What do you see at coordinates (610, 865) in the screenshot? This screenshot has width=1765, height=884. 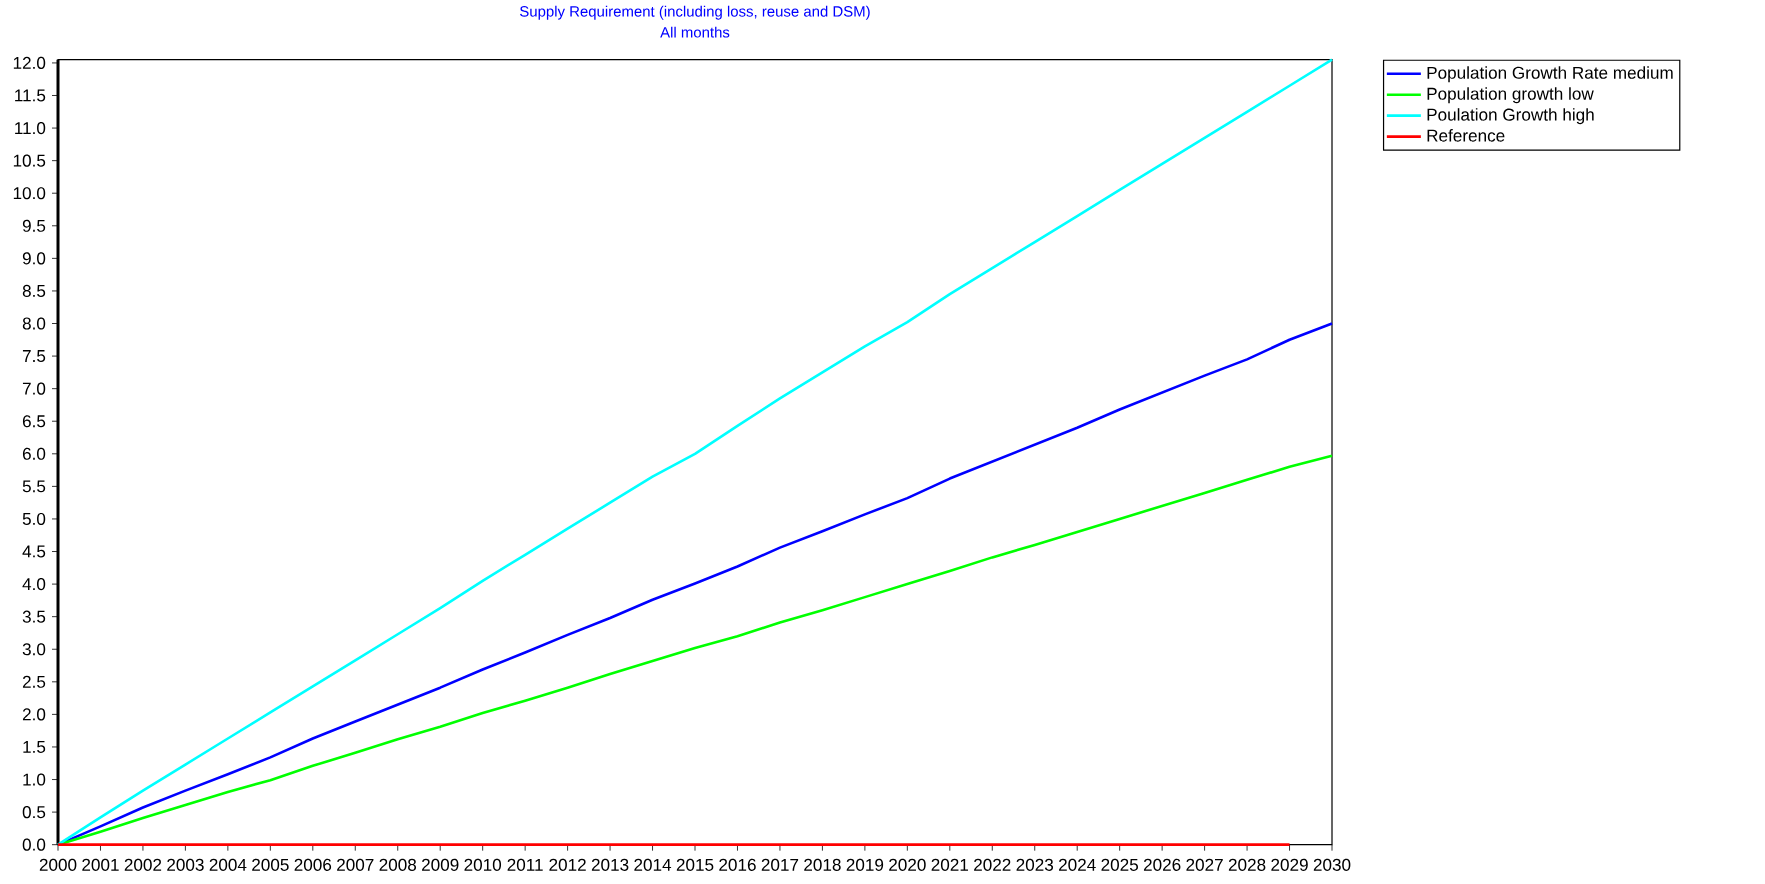 I see `x-tick-label: 2013` at bounding box center [610, 865].